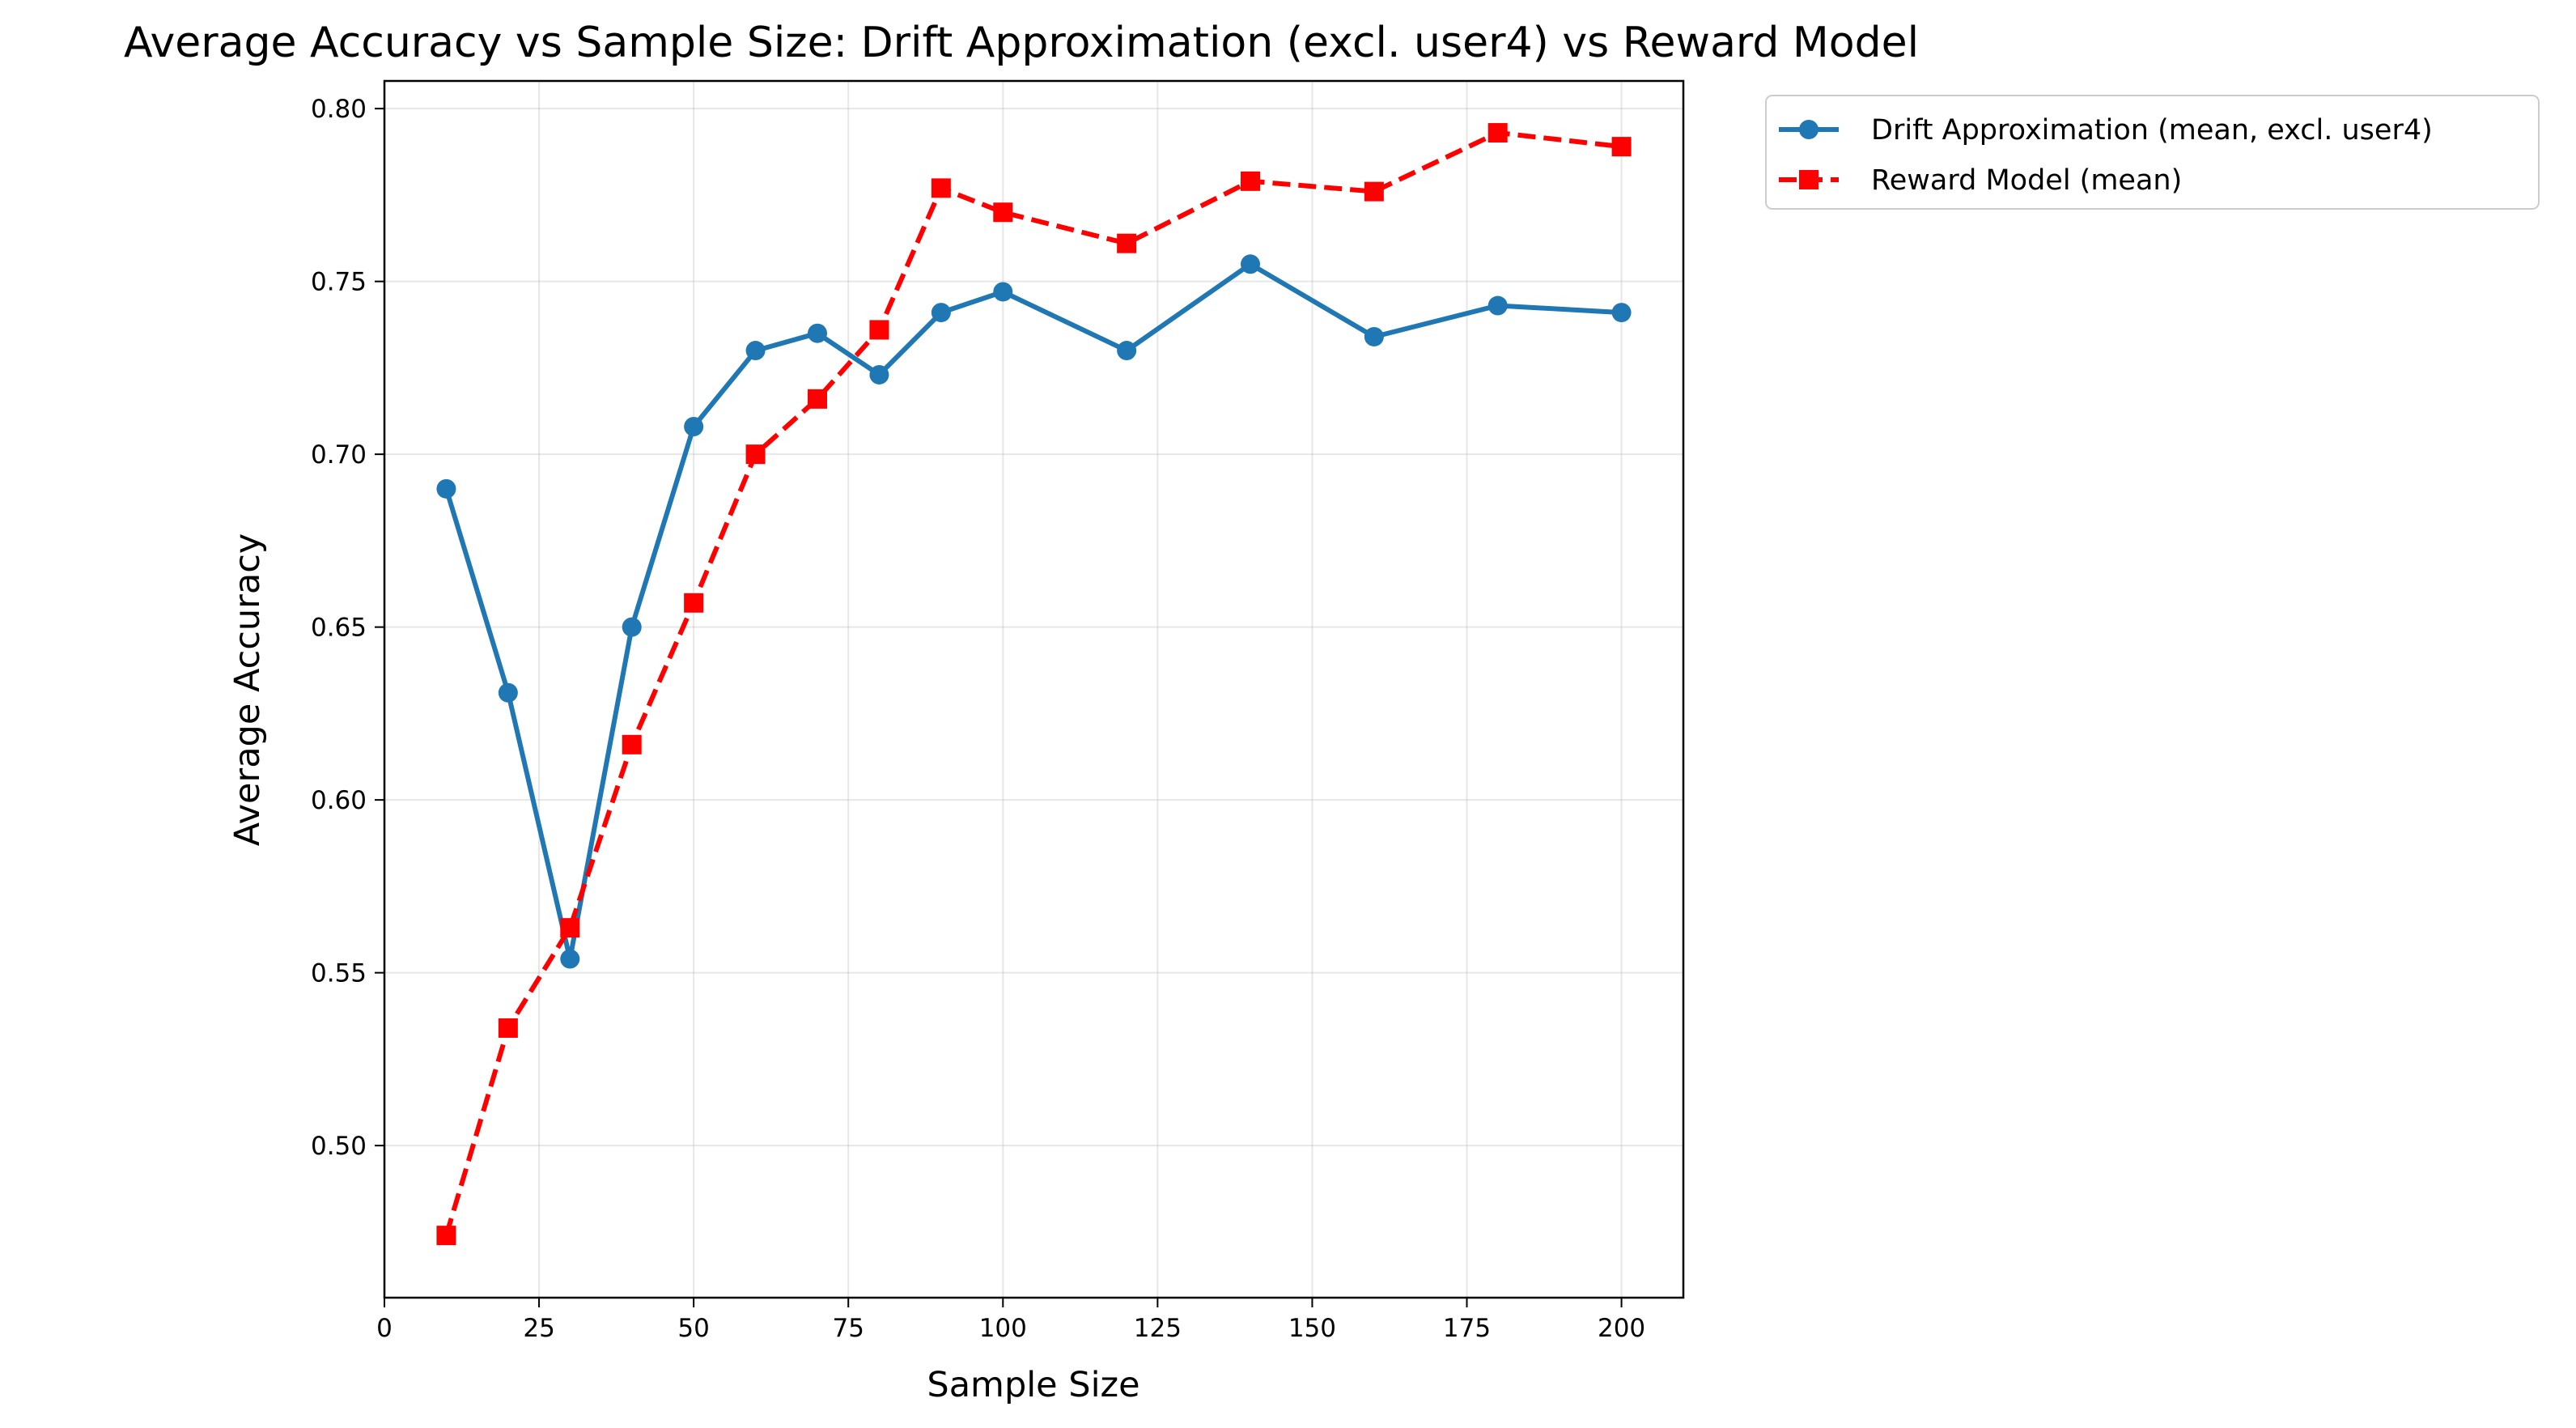 Image resolution: width=2576 pixels, height=1428 pixels. Describe the element at coordinates (1808, 179) in the screenshot. I see `legend-marker-reward-model` at that location.